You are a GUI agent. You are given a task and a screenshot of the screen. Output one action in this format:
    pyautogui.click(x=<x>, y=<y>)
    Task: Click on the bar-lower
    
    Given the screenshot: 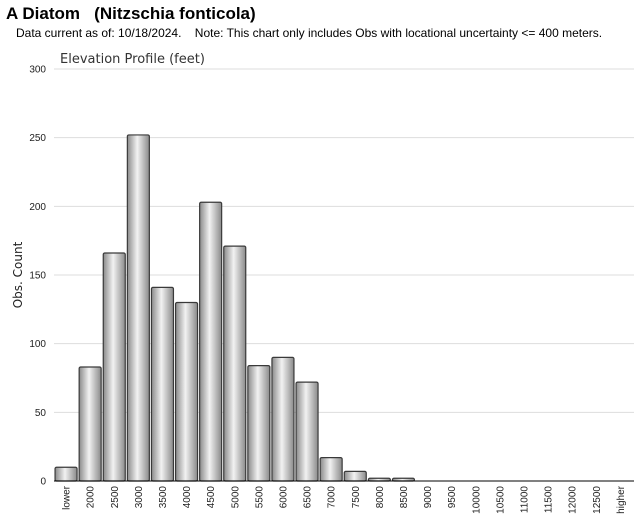 What is the action you would take?
    pyautogui.click(x=66, y=474)
    